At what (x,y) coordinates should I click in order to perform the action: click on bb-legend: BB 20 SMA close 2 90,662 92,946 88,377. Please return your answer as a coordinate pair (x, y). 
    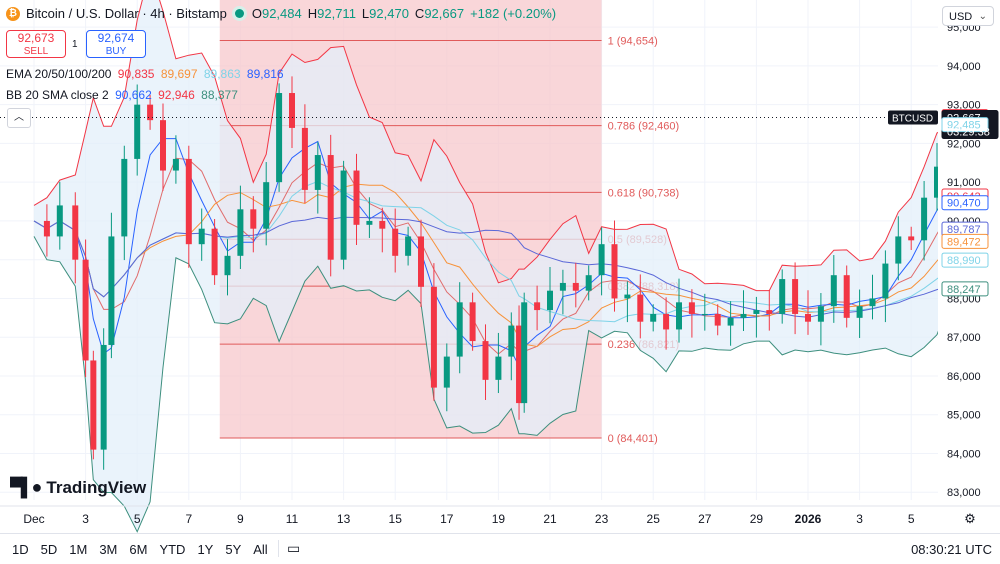
    Looking at the image, I should click on (123, 95).